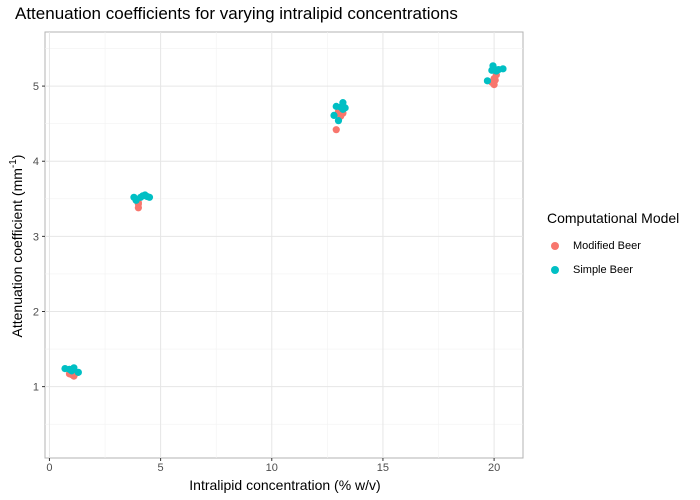  I want to click on legend-label-simple-beer: Simple Beer, so click(603, 270).